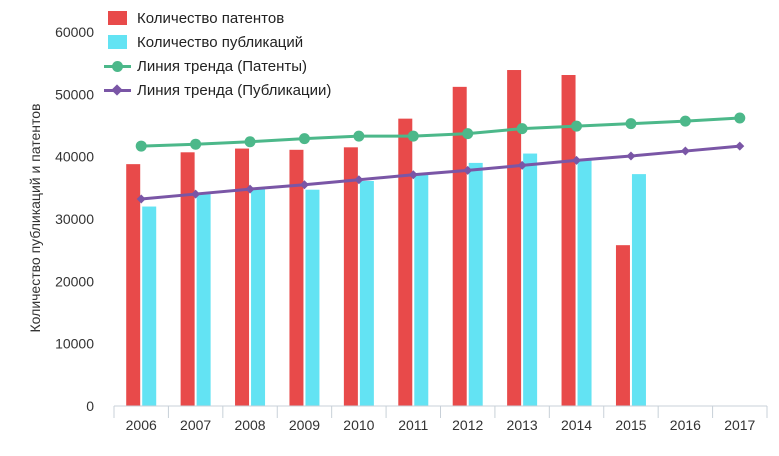 This screenshot has height=456, width=779. Describe the element at coordinates (74, 94) in the screenshot. I see `y-tick-label: 50000` at that location.